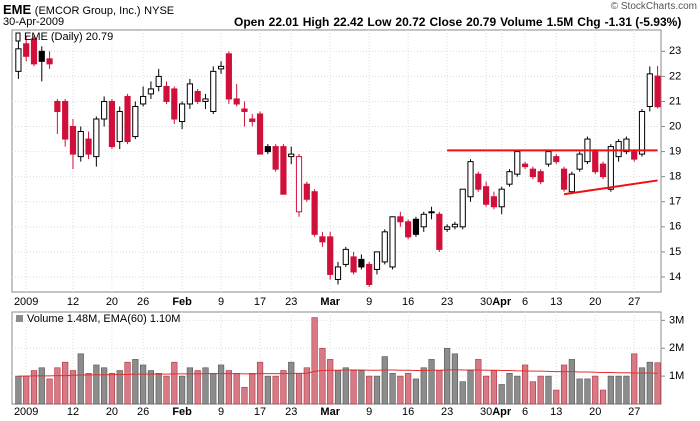  What do you see at coordinates (610, 187) in the screenshot?
I see `trendline` at bounding box center [610, 187].